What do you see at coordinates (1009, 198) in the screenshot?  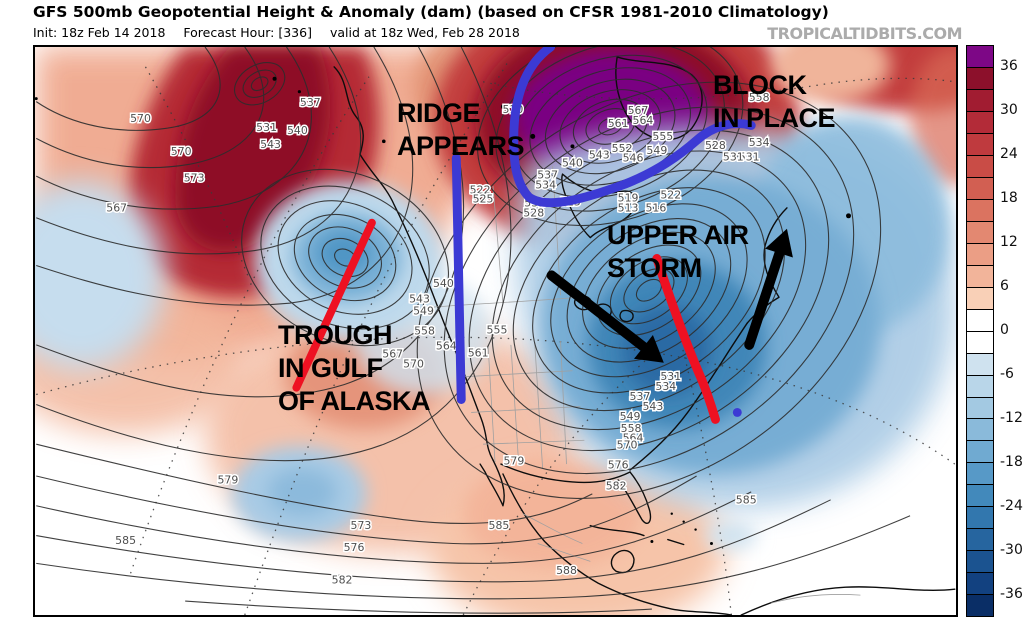 I see `colorbar-tick-label: 18` at bounding box center [1009, 198].